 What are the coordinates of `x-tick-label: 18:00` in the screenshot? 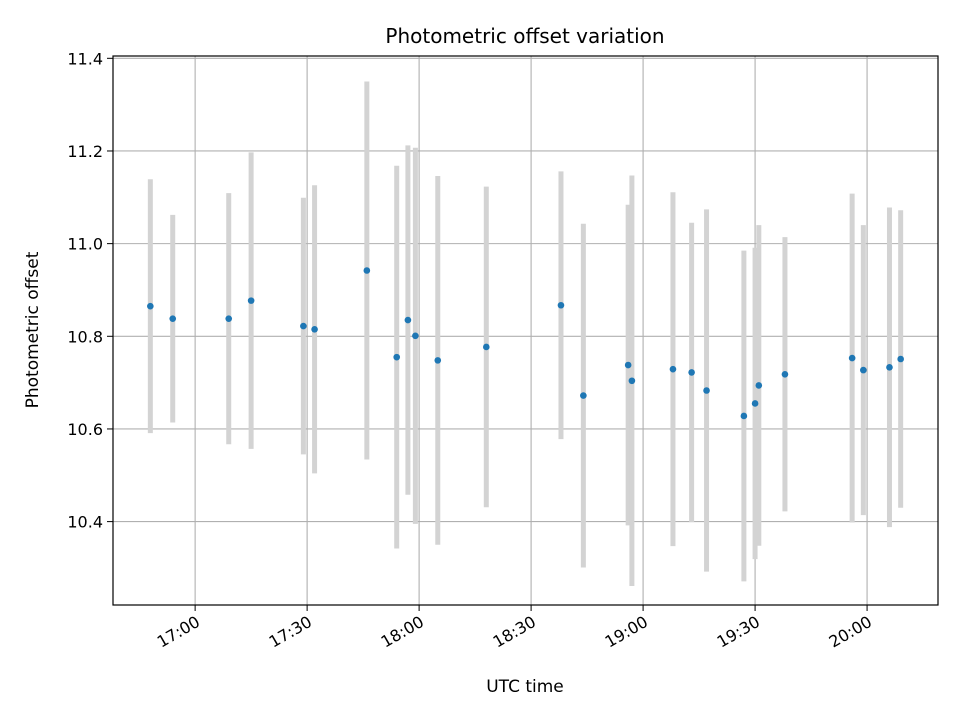 It's located at (402, 632).